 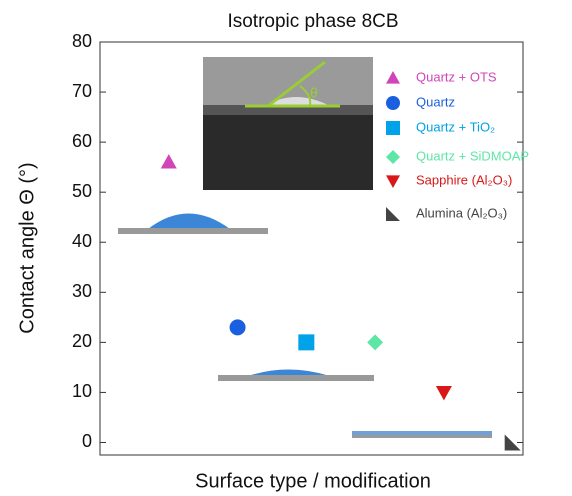 I want to click on legend-label: Alumina (Al₂O₃), so click(x=461, y=212).